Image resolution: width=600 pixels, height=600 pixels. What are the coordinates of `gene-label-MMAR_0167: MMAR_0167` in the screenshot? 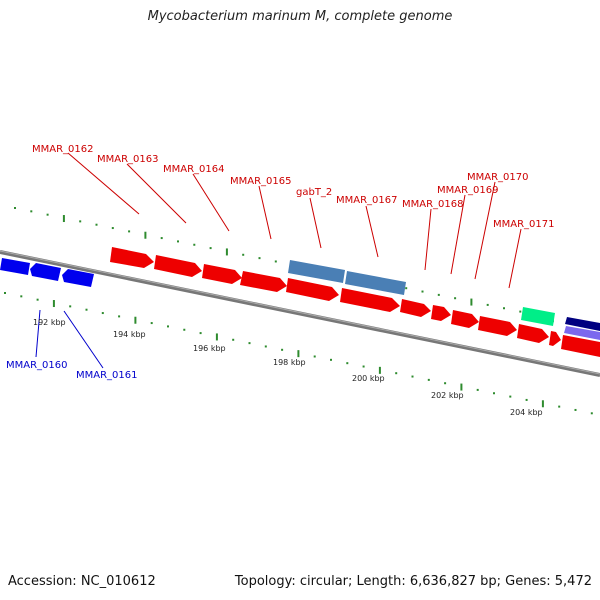 It's located at (367, 200).